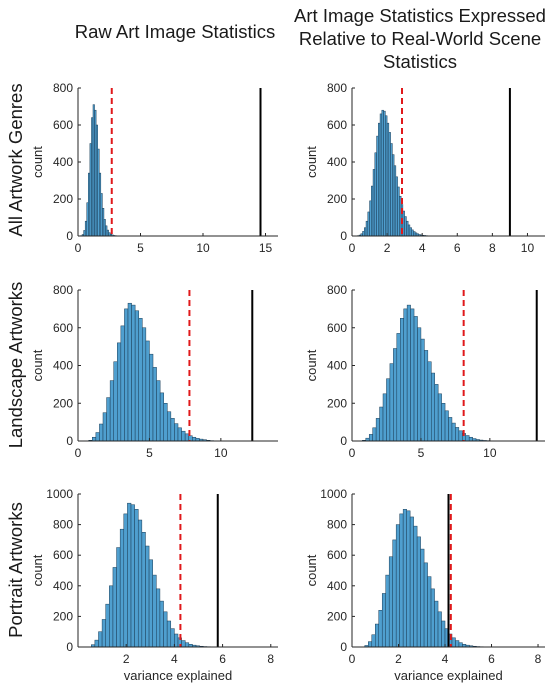 The width and height of the screenshot is (560, 685). I want to click on histogram-panel-row1-col1: 0 200 400 600 800 0 5 10 15 count, so click(154, 168).